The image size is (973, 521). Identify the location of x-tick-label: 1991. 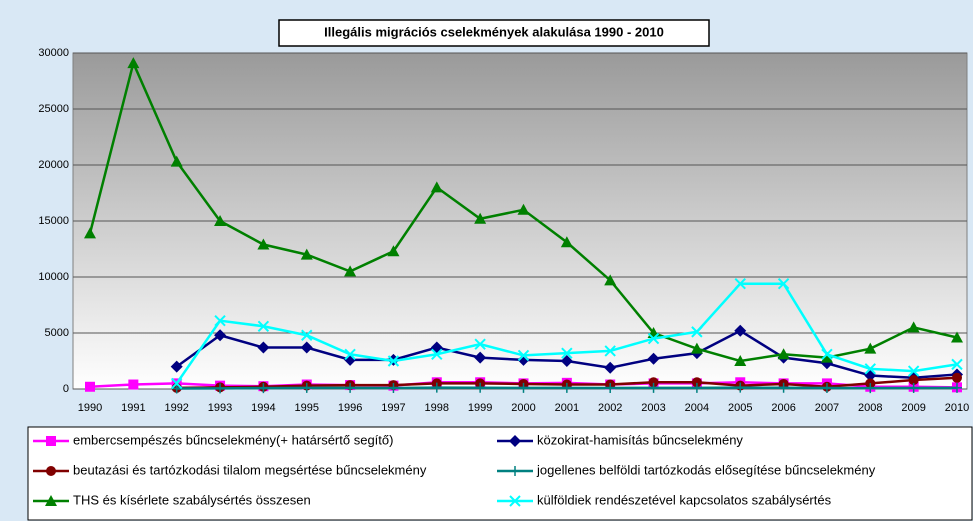
(133, 408).